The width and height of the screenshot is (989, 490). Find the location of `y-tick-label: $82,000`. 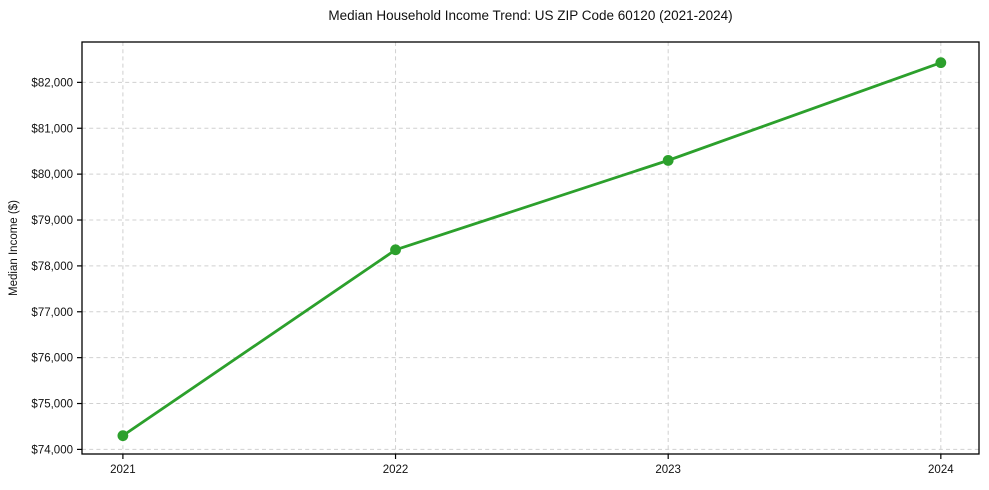

y-tick-label: $82,000 is located at coordinates (52, 83).